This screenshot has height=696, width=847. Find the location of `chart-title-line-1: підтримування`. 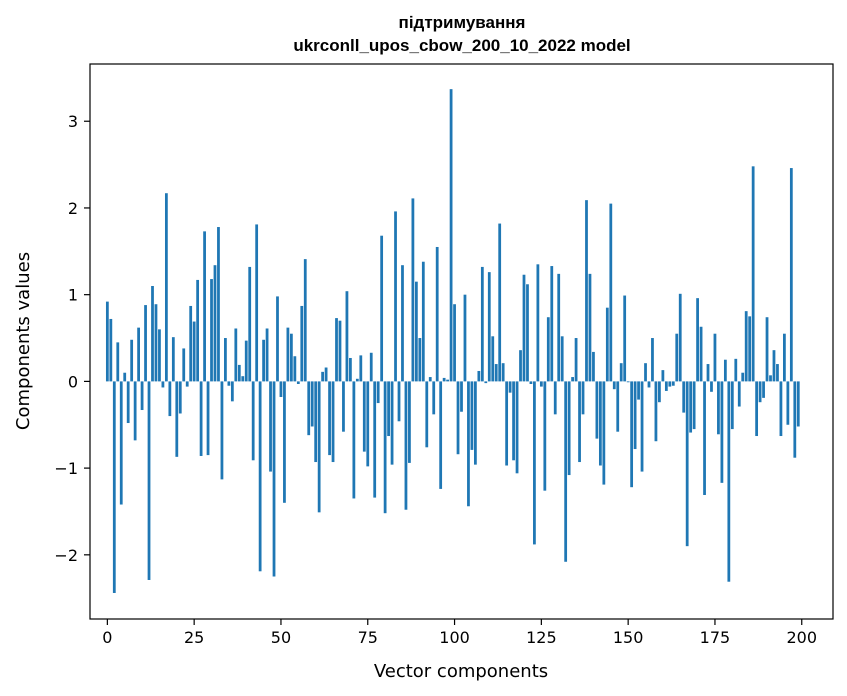

chart-title-line-1: підтримування is located at coordinates (462, 22).